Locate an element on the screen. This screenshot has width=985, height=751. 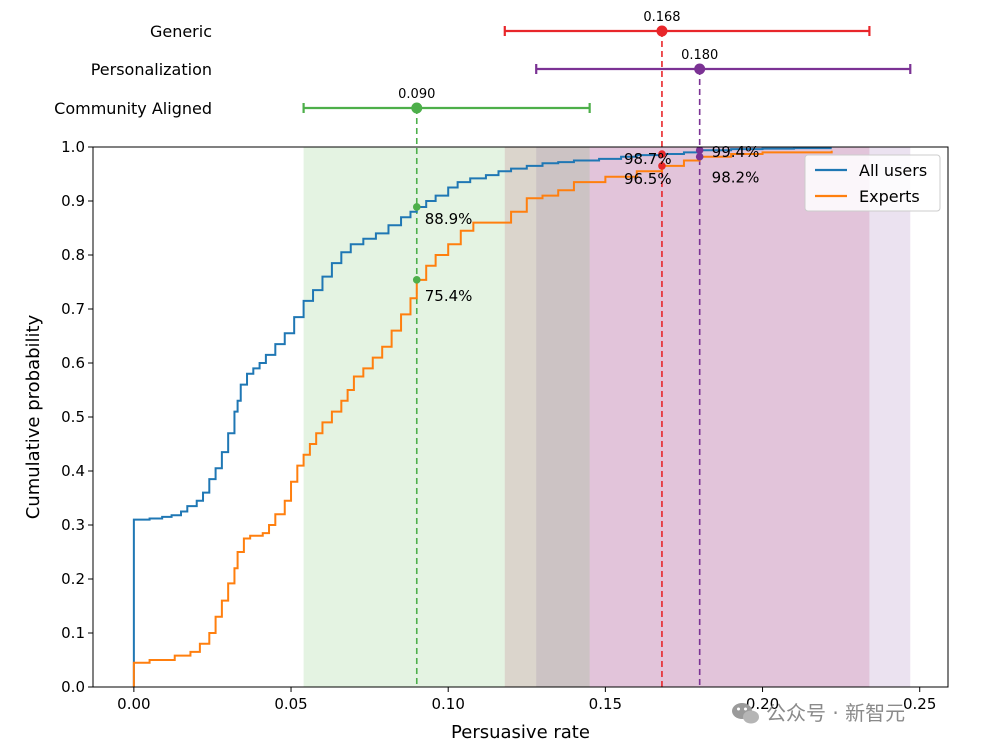
y-tick-label: 0.5 is located at coordinates (73, 417).